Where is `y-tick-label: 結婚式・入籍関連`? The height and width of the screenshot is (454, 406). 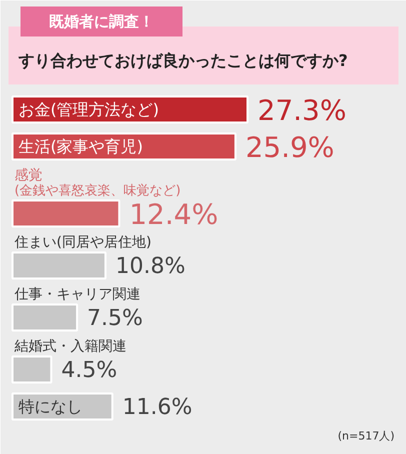 y-tick-label: 結婚式・入籍関連 is located at coordinates (70, 346).